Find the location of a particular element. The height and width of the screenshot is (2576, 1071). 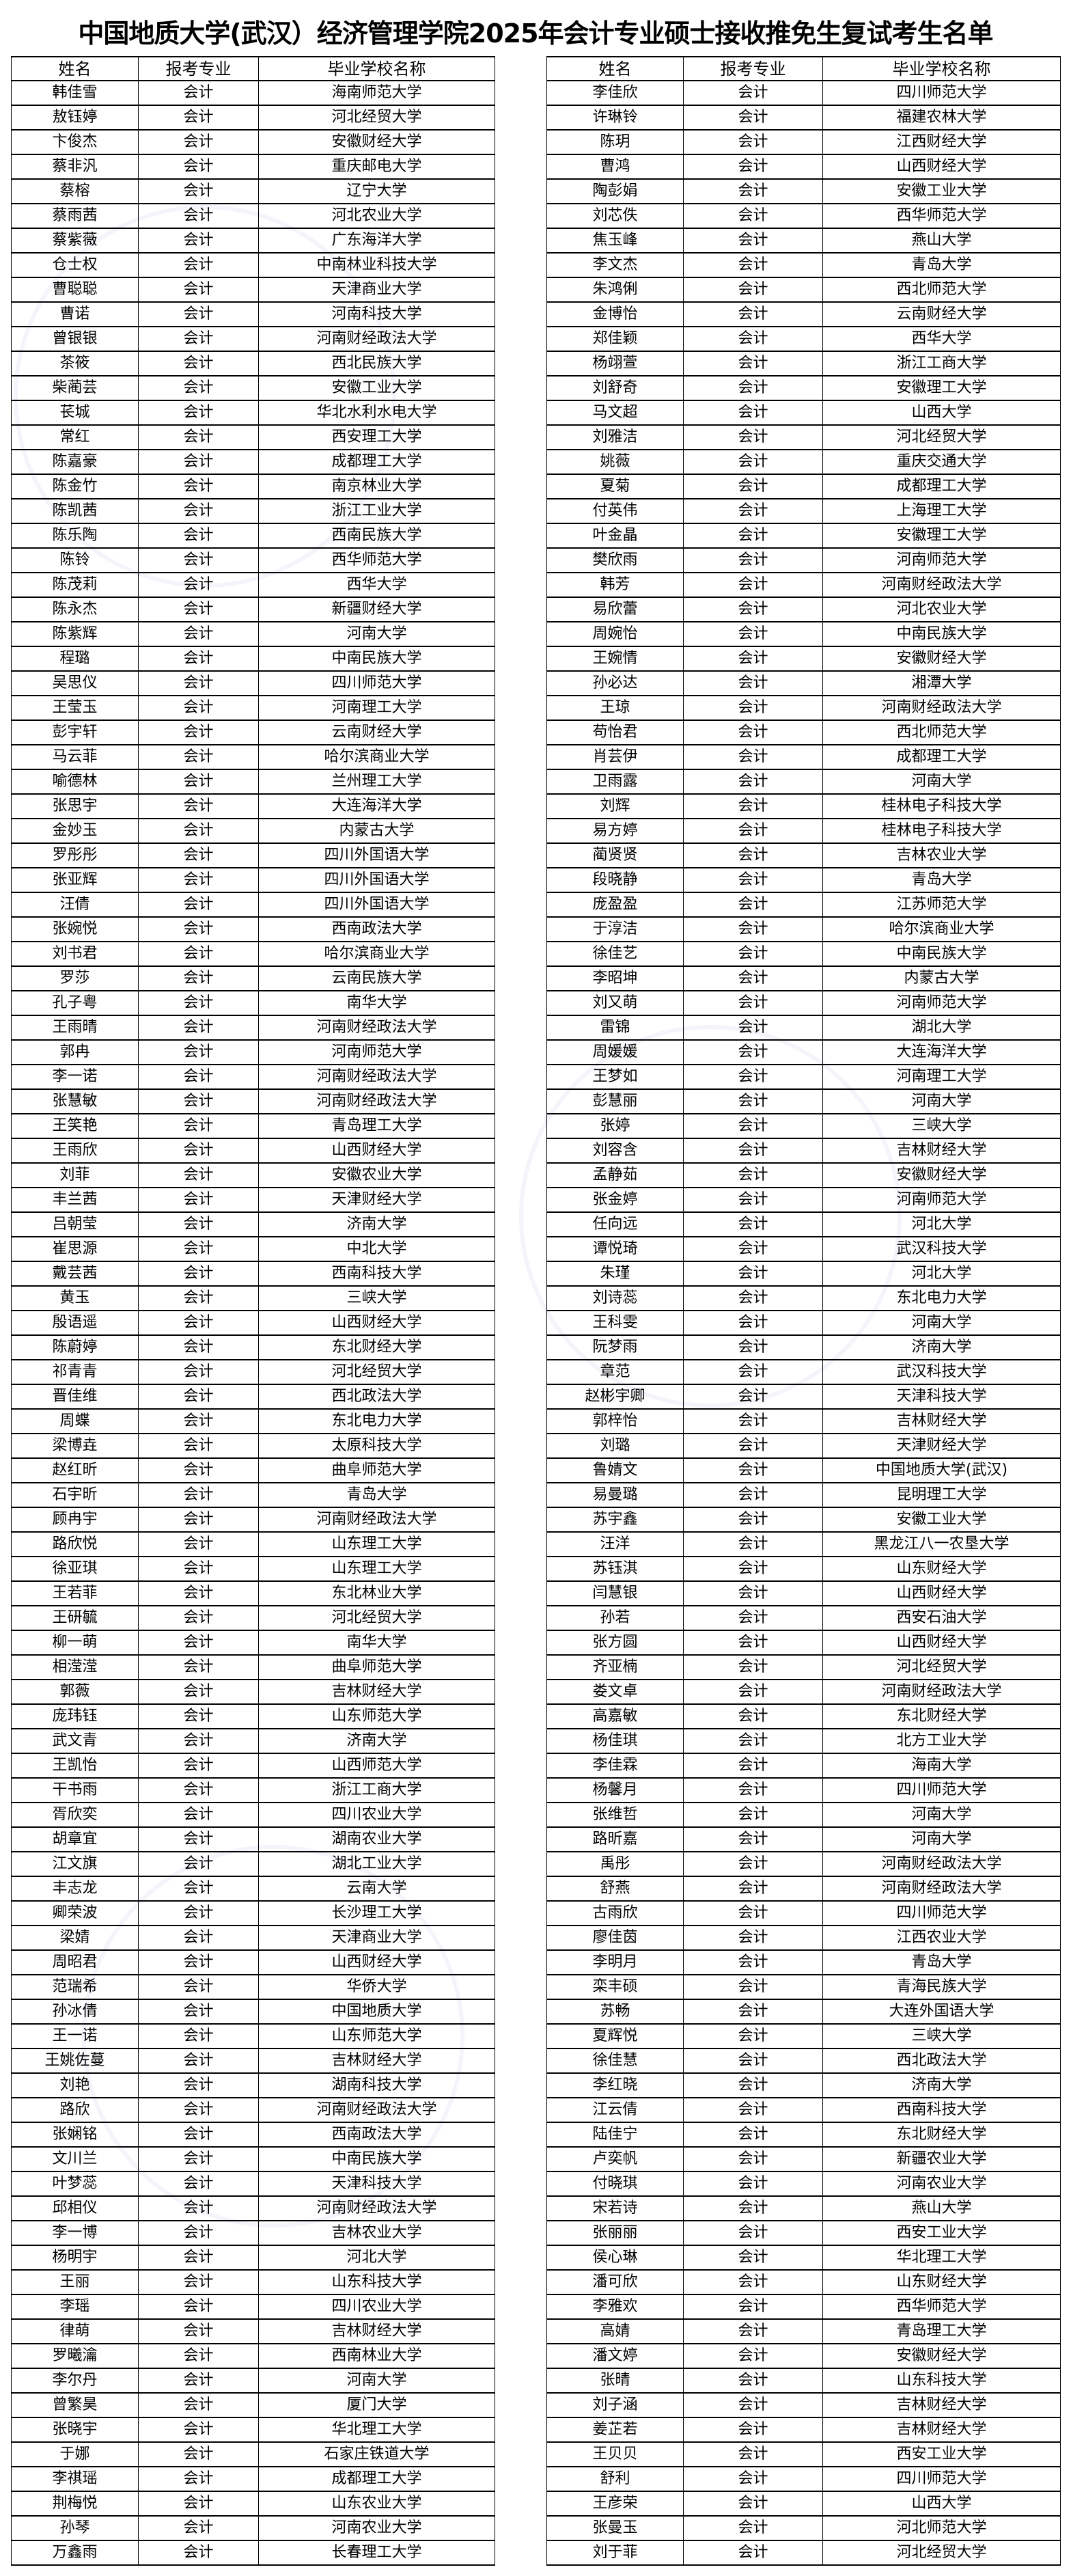

table-row: 韩佳雪 会计 海南师范大学 is located at coordinates (253, 93).